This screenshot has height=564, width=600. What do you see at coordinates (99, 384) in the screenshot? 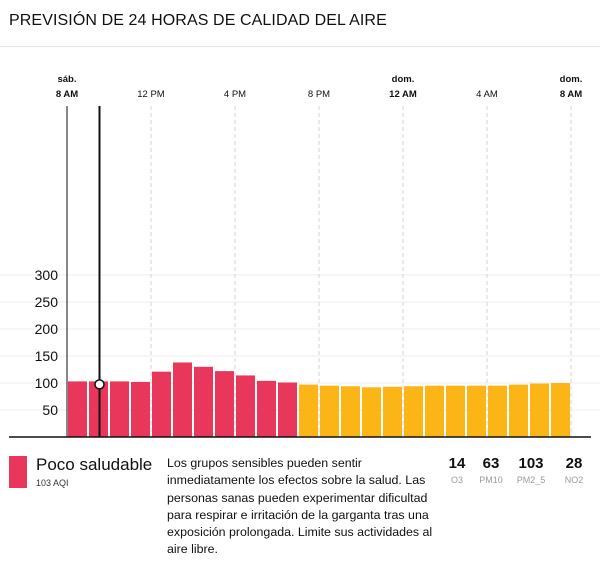
I see `current-value-marker` at bounding box center [99, 384].